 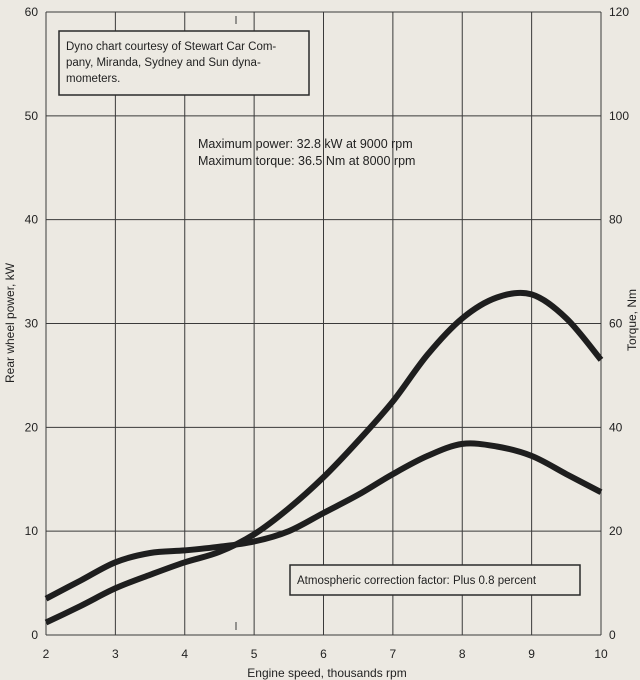 What do you see at coordinates (305, 144) in the screenshot?
I see `max-power-note: Maximum power: 32.8 kW at 9000 rpm` at bounding box center [305, 144].